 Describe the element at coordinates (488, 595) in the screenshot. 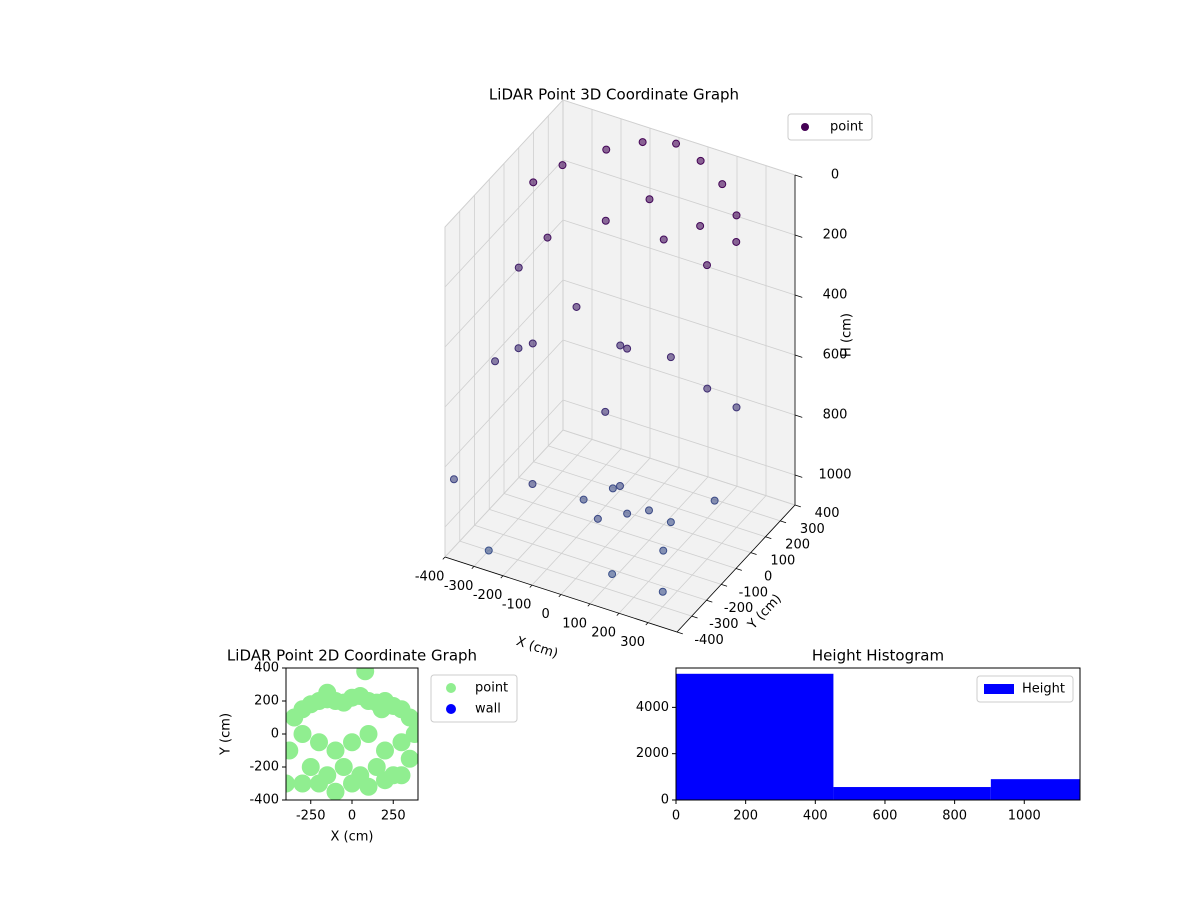

I see `x-tick-label: -200` at that location.